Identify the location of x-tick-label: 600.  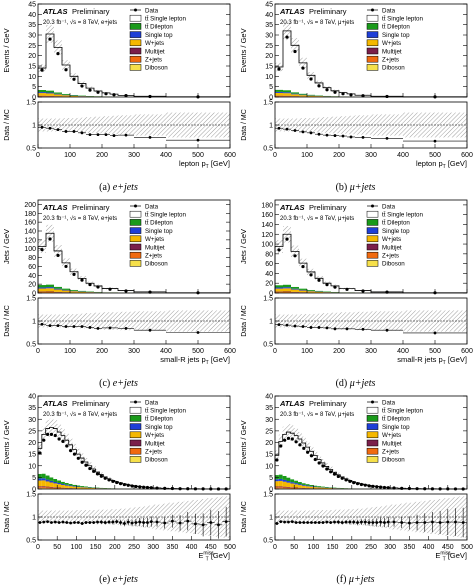
(467, 155).